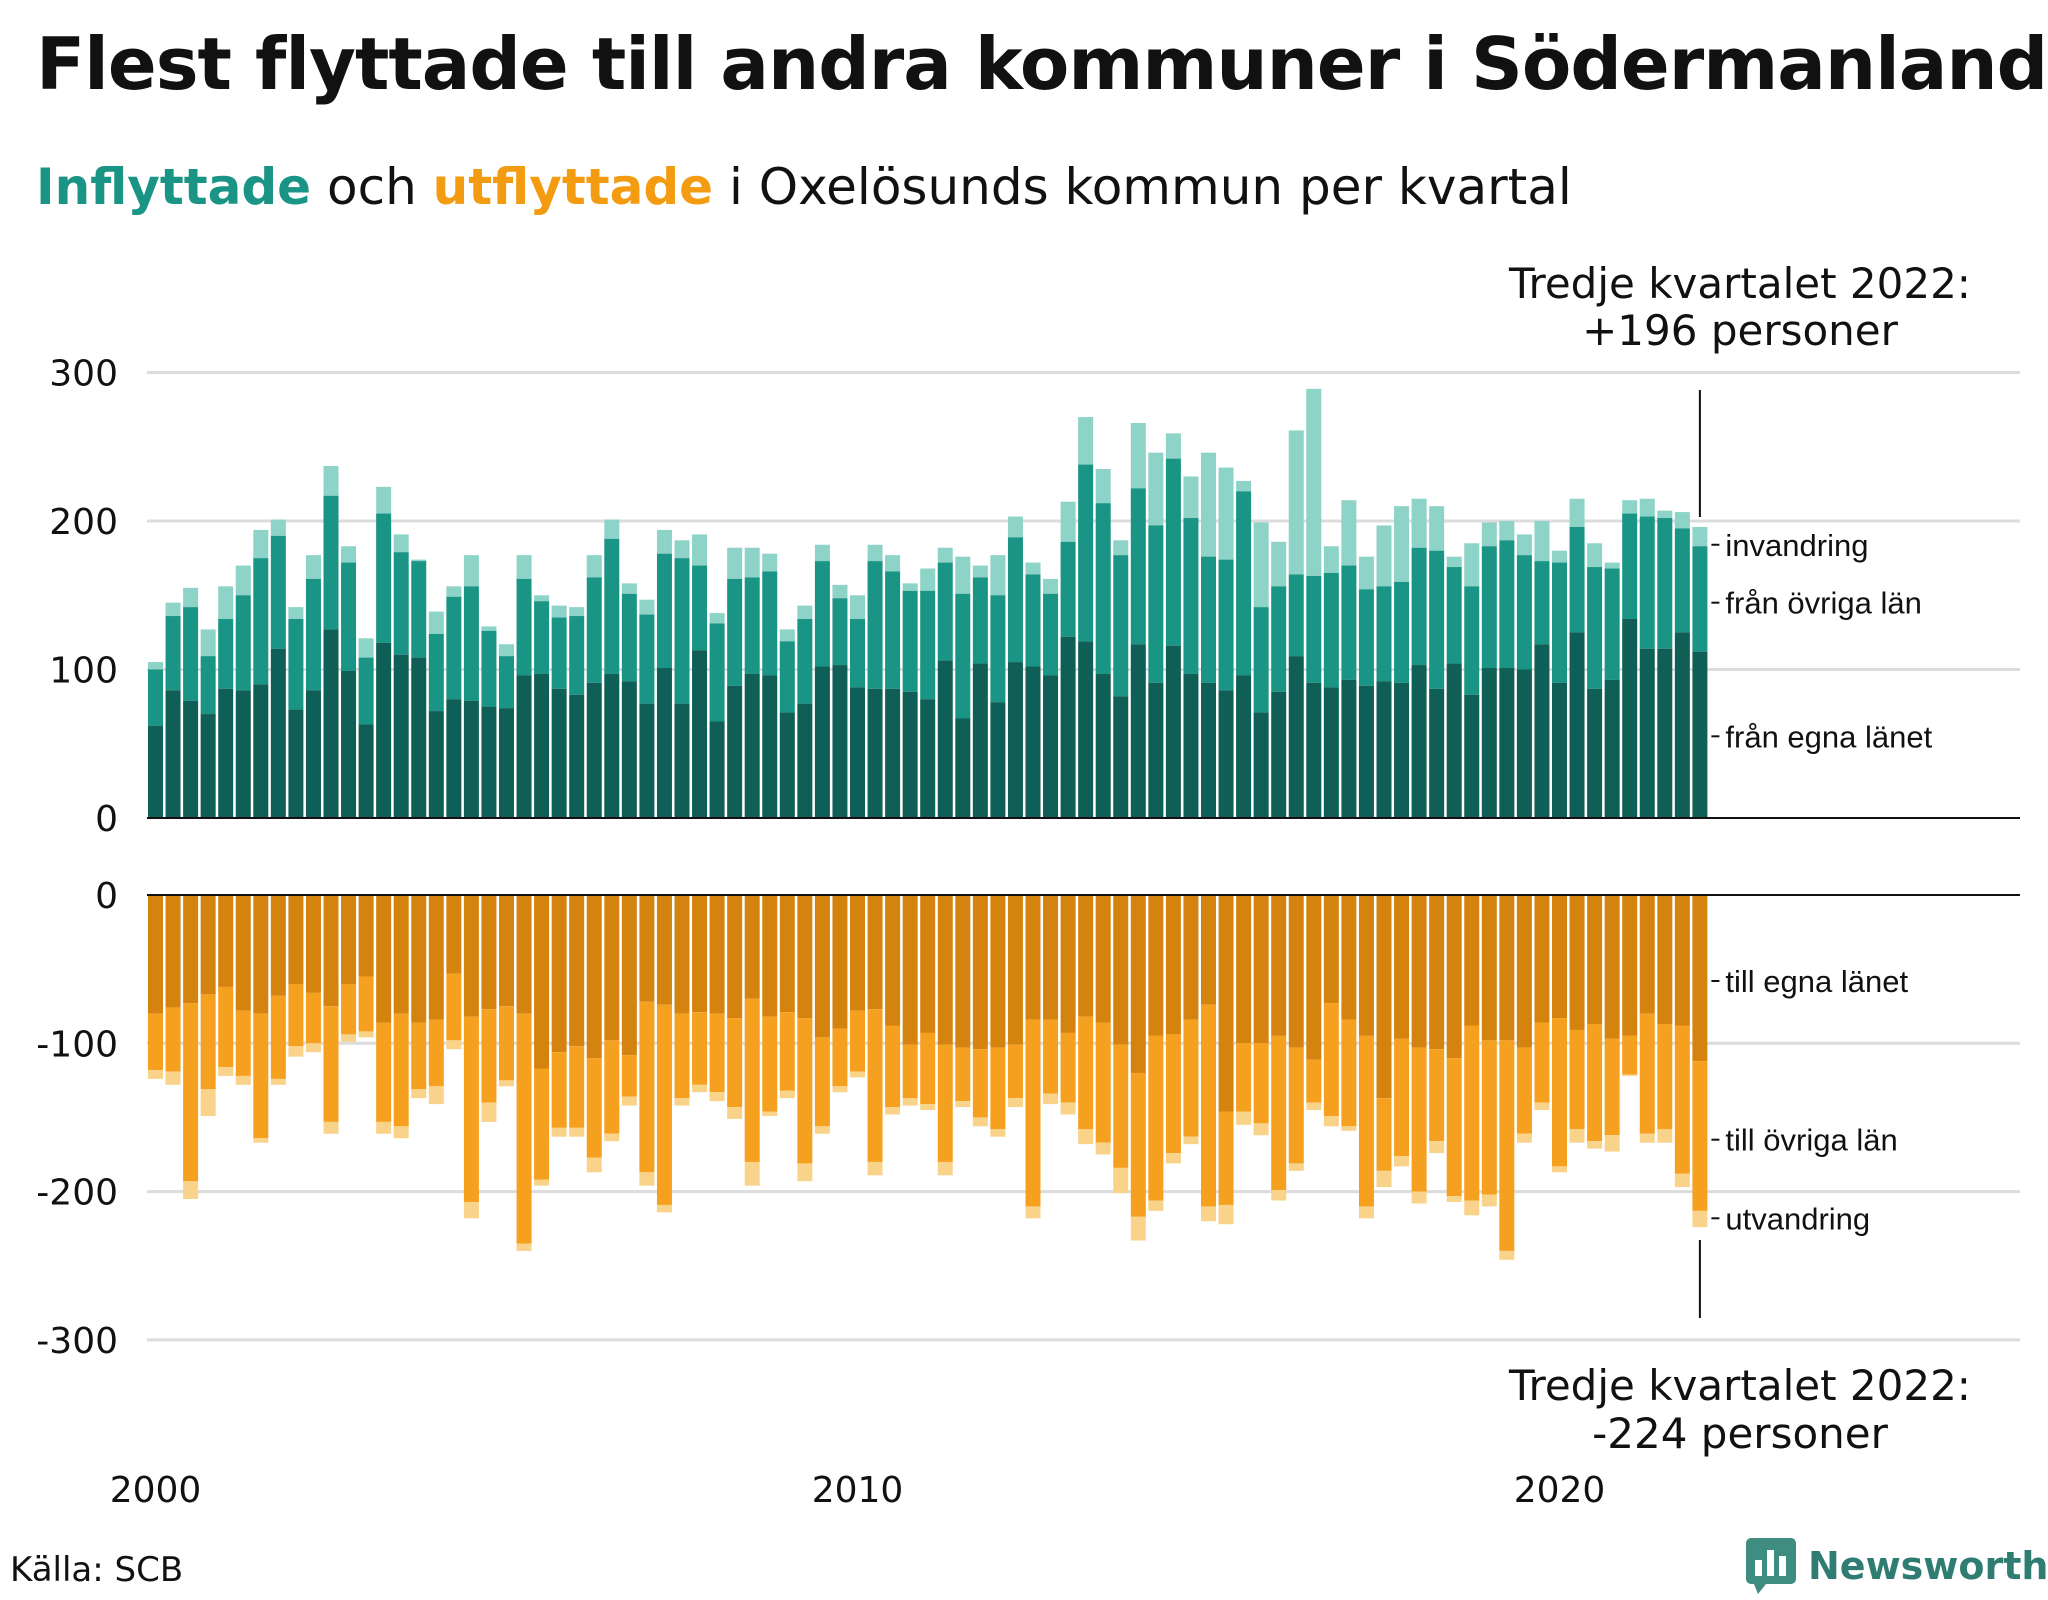  Describe the element at coordinates (1811, 1140) in the screenshot. I see `series-label-out: till övriga län` at that location.